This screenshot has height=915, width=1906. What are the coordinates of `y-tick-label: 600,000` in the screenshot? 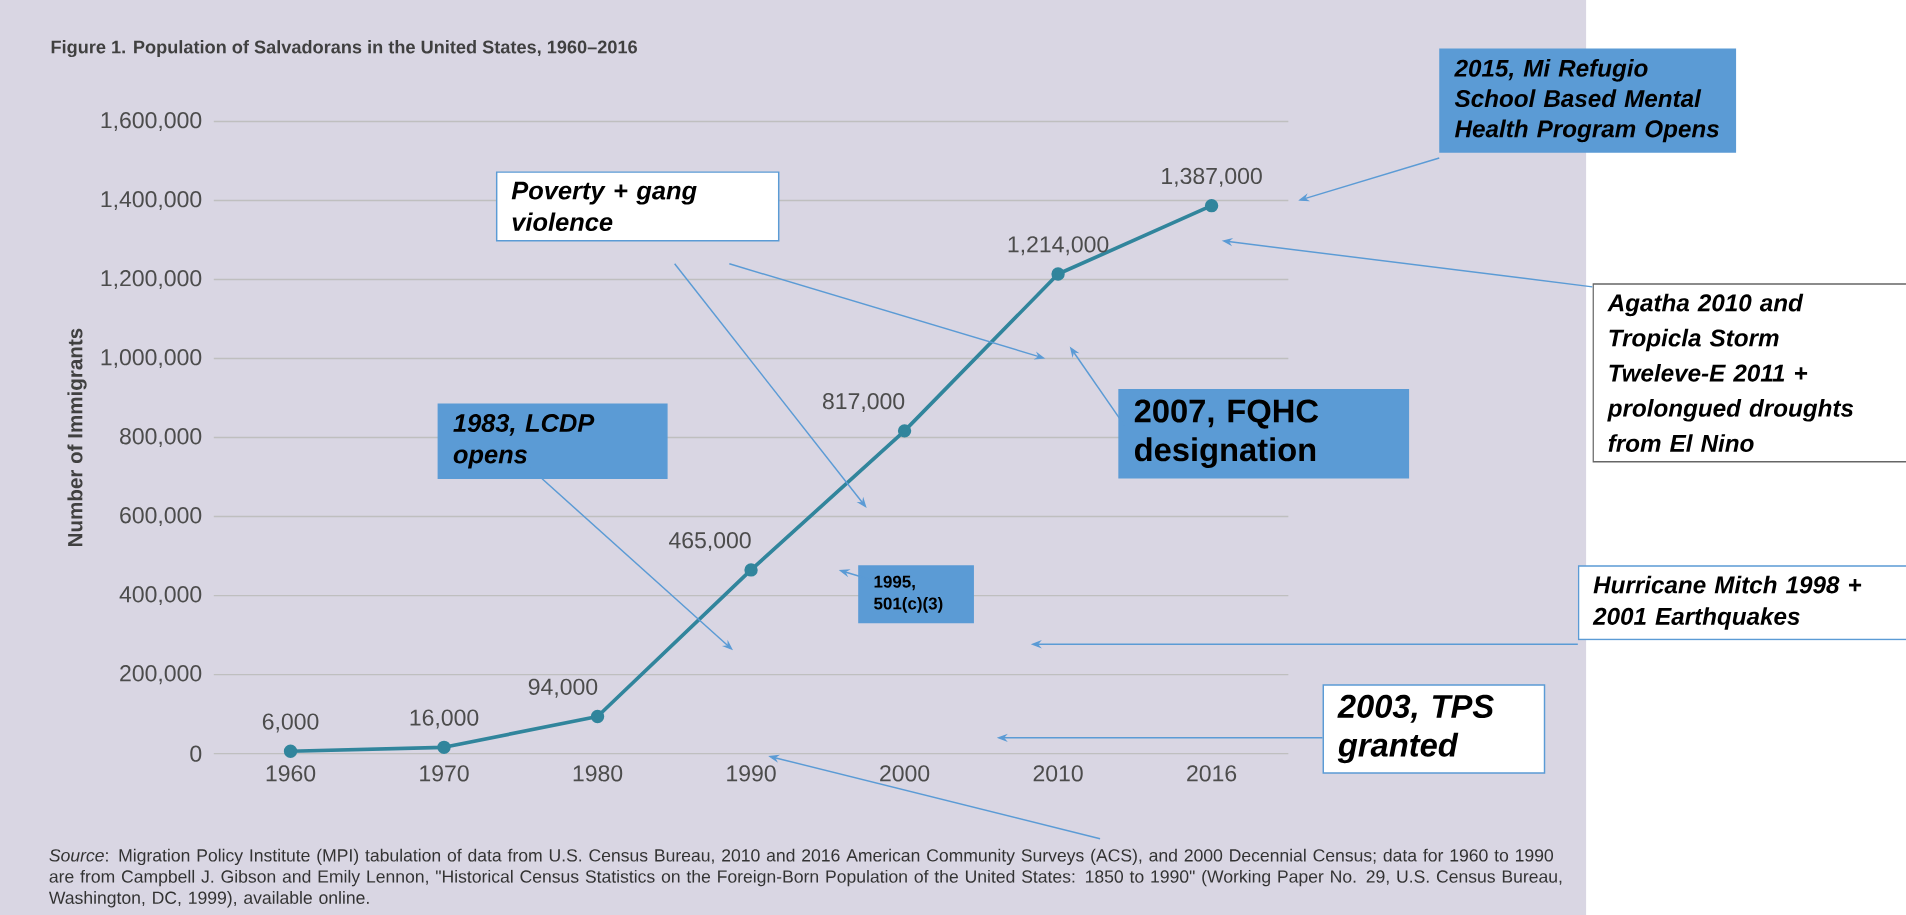 It's located at (161, 516).